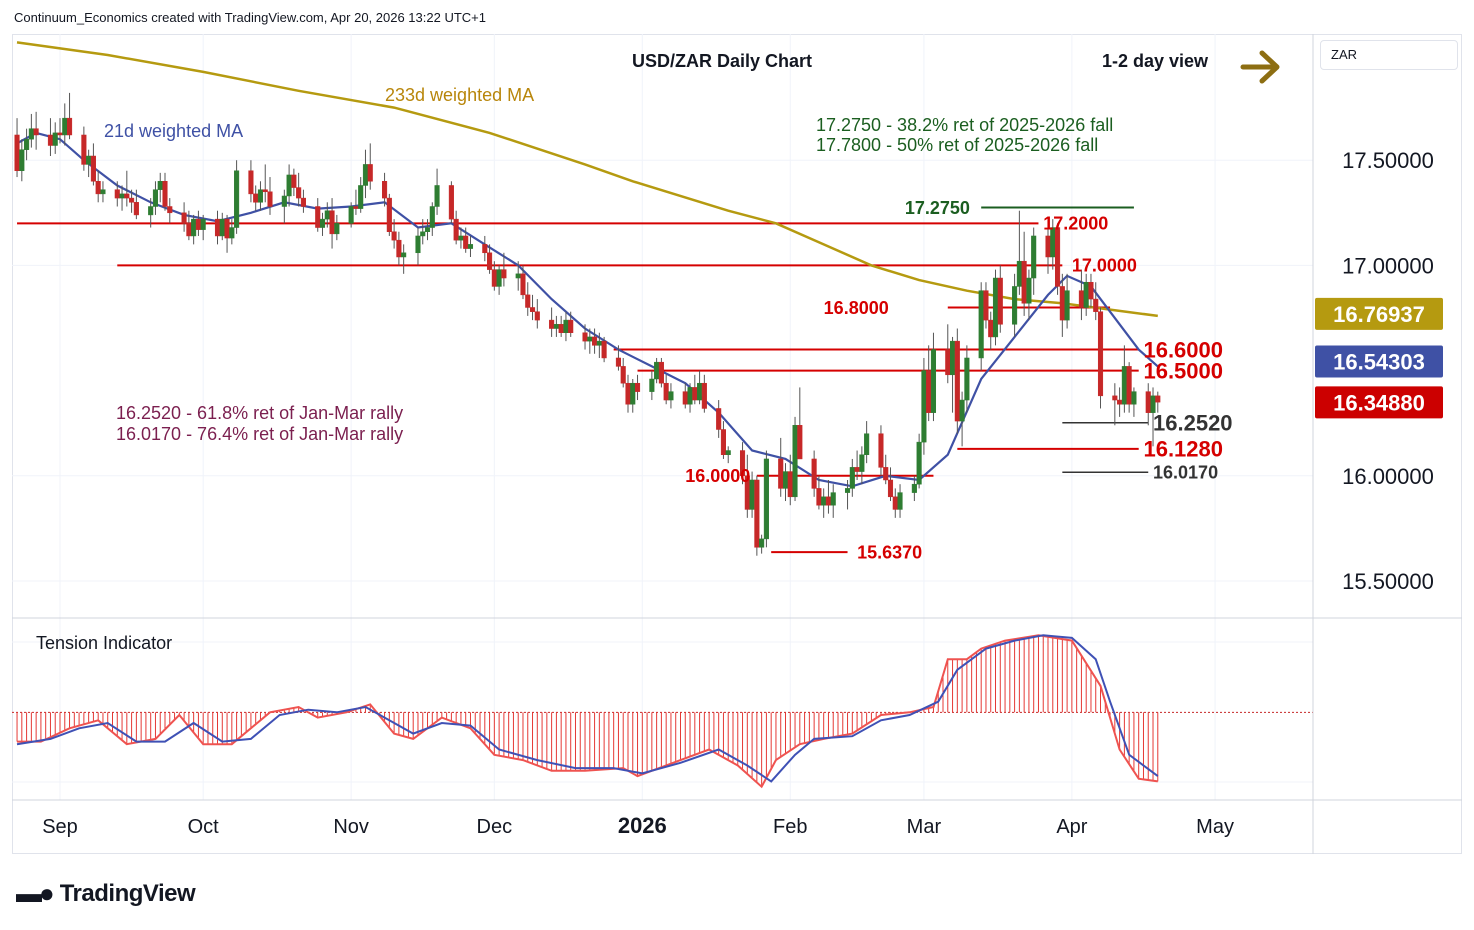  What do you see at coordinates (127, 893) in the screenshot?
I see `tradingview-logo-text: TradingView` at bounding box center [127, 893].